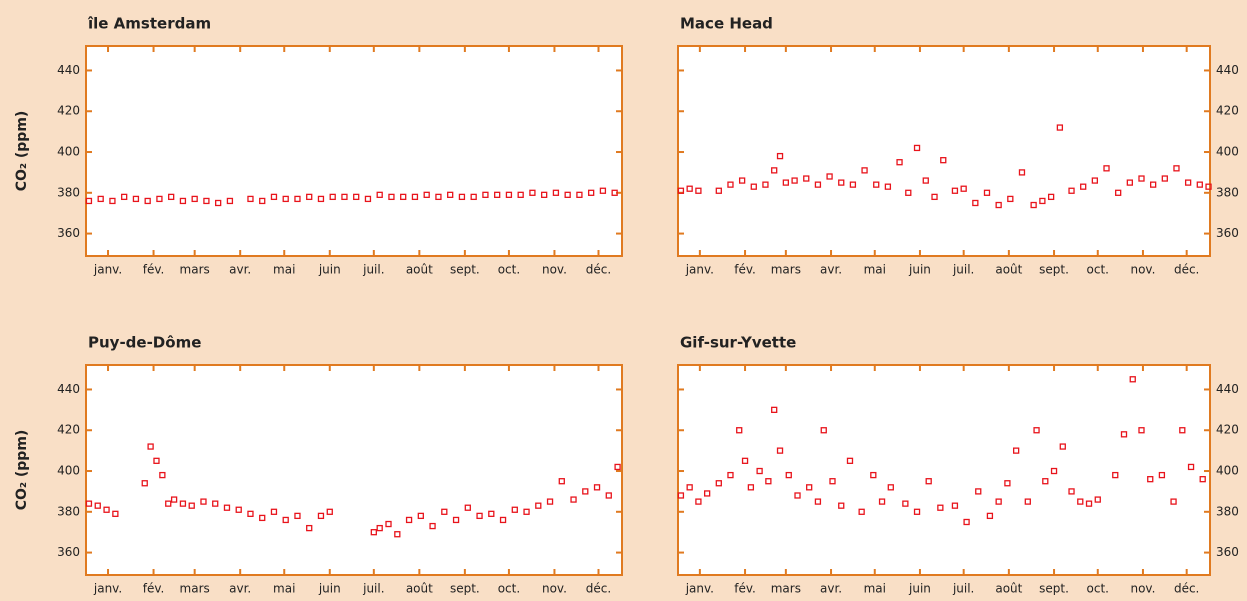  Describe the element at coordinates (68, 152) in the screenshot. I see `y-tick-label: 400` at that location.